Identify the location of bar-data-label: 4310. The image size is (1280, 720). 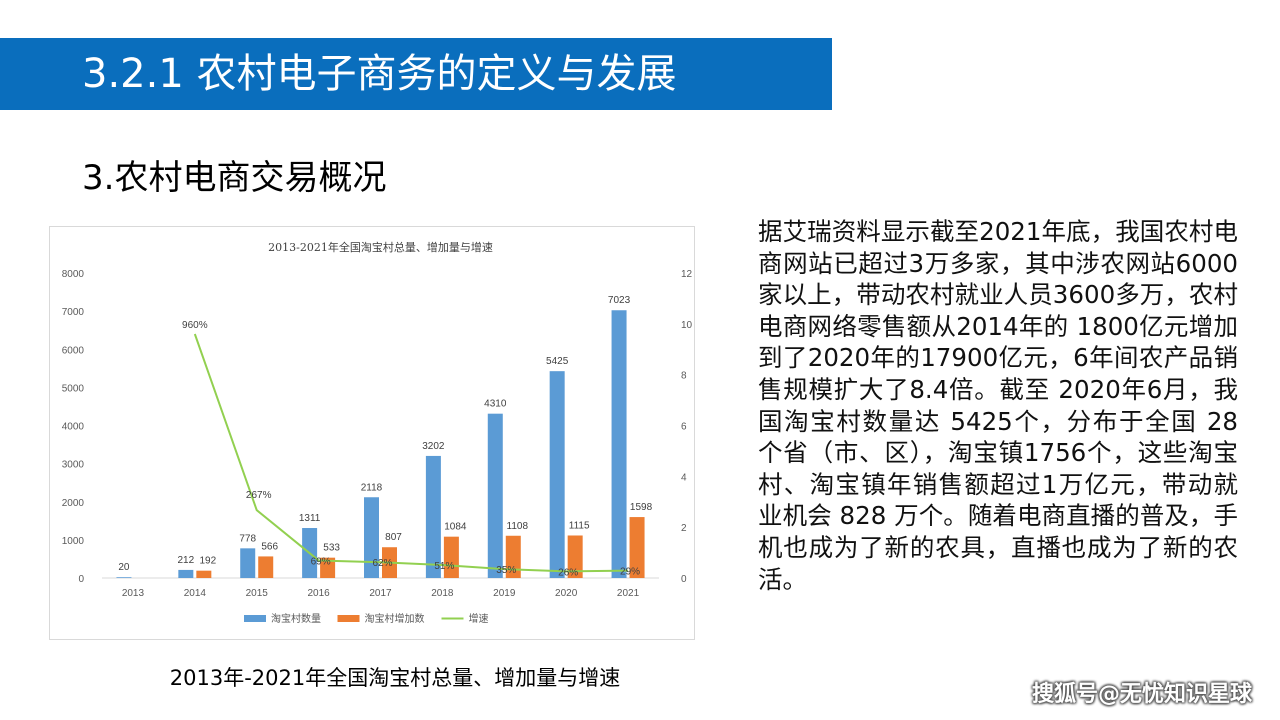
(495, 404).